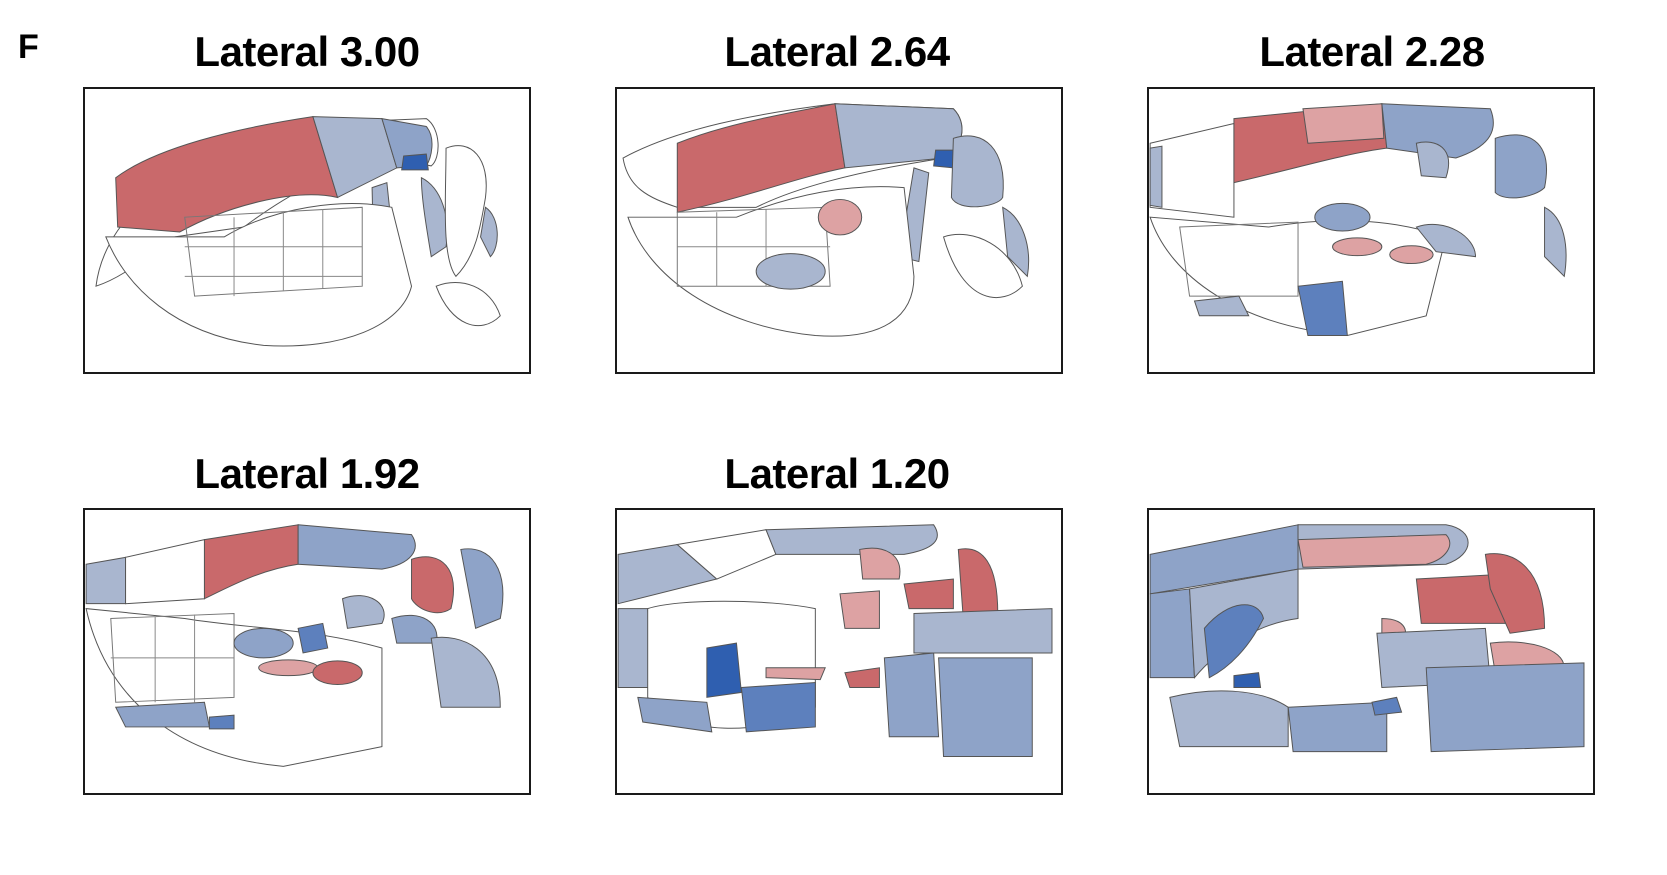 Image resolution: width=1667 pixels, height=875 pixels. Describe the element at coordinates (28, 47) in the screenshot. I see `figure-label: F` at that location.